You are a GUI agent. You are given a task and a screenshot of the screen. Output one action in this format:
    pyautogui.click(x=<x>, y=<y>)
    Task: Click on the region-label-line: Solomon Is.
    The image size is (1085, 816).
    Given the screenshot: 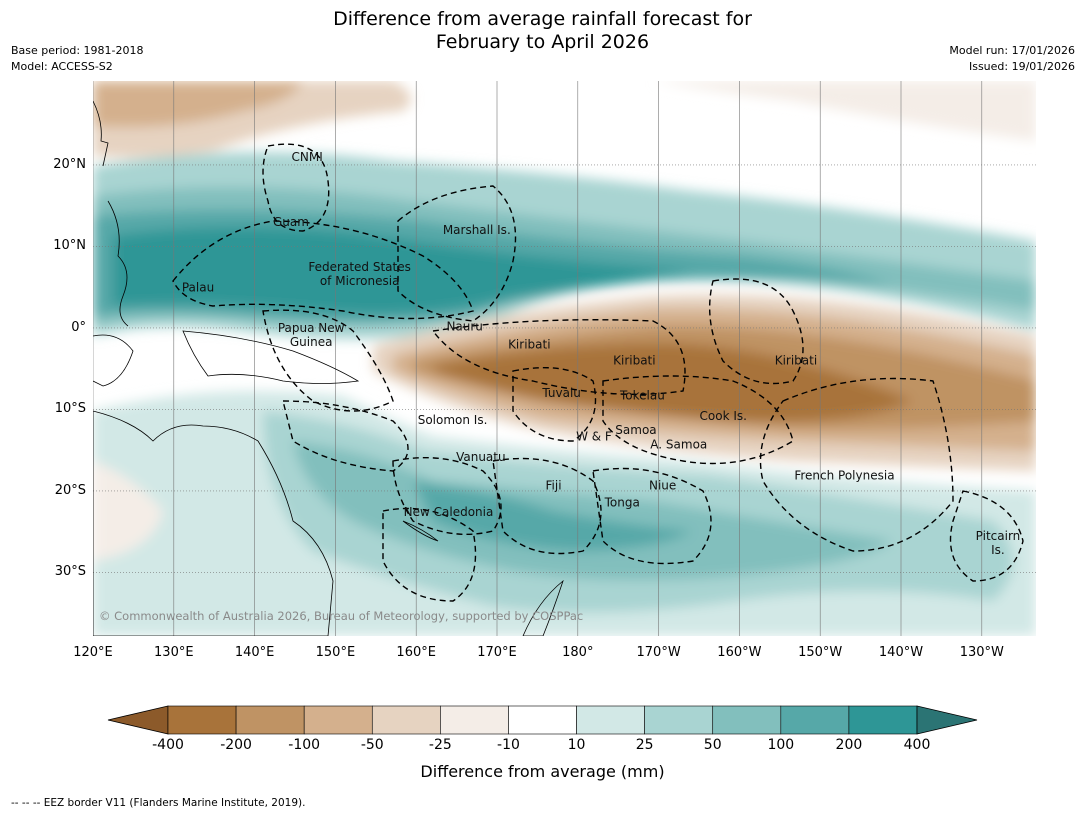 What is the action you would take?
    pyautogui.click(x=453, y=420)
    